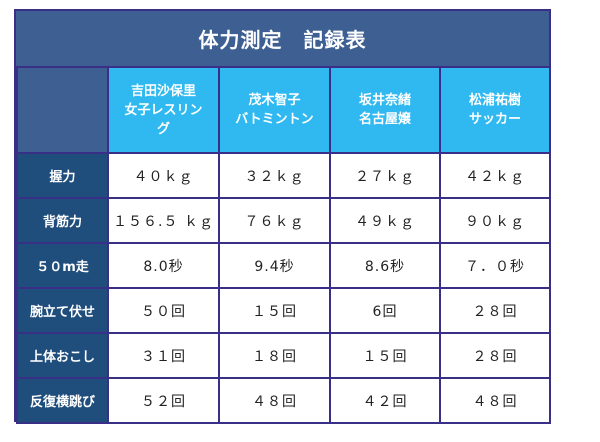 This screenshot has height=442, width=600. What do you see at coordinates (494, 100) in the screenshot?
I see `athlete-name: 松浦祐樹` at bounding box center [494, 100].